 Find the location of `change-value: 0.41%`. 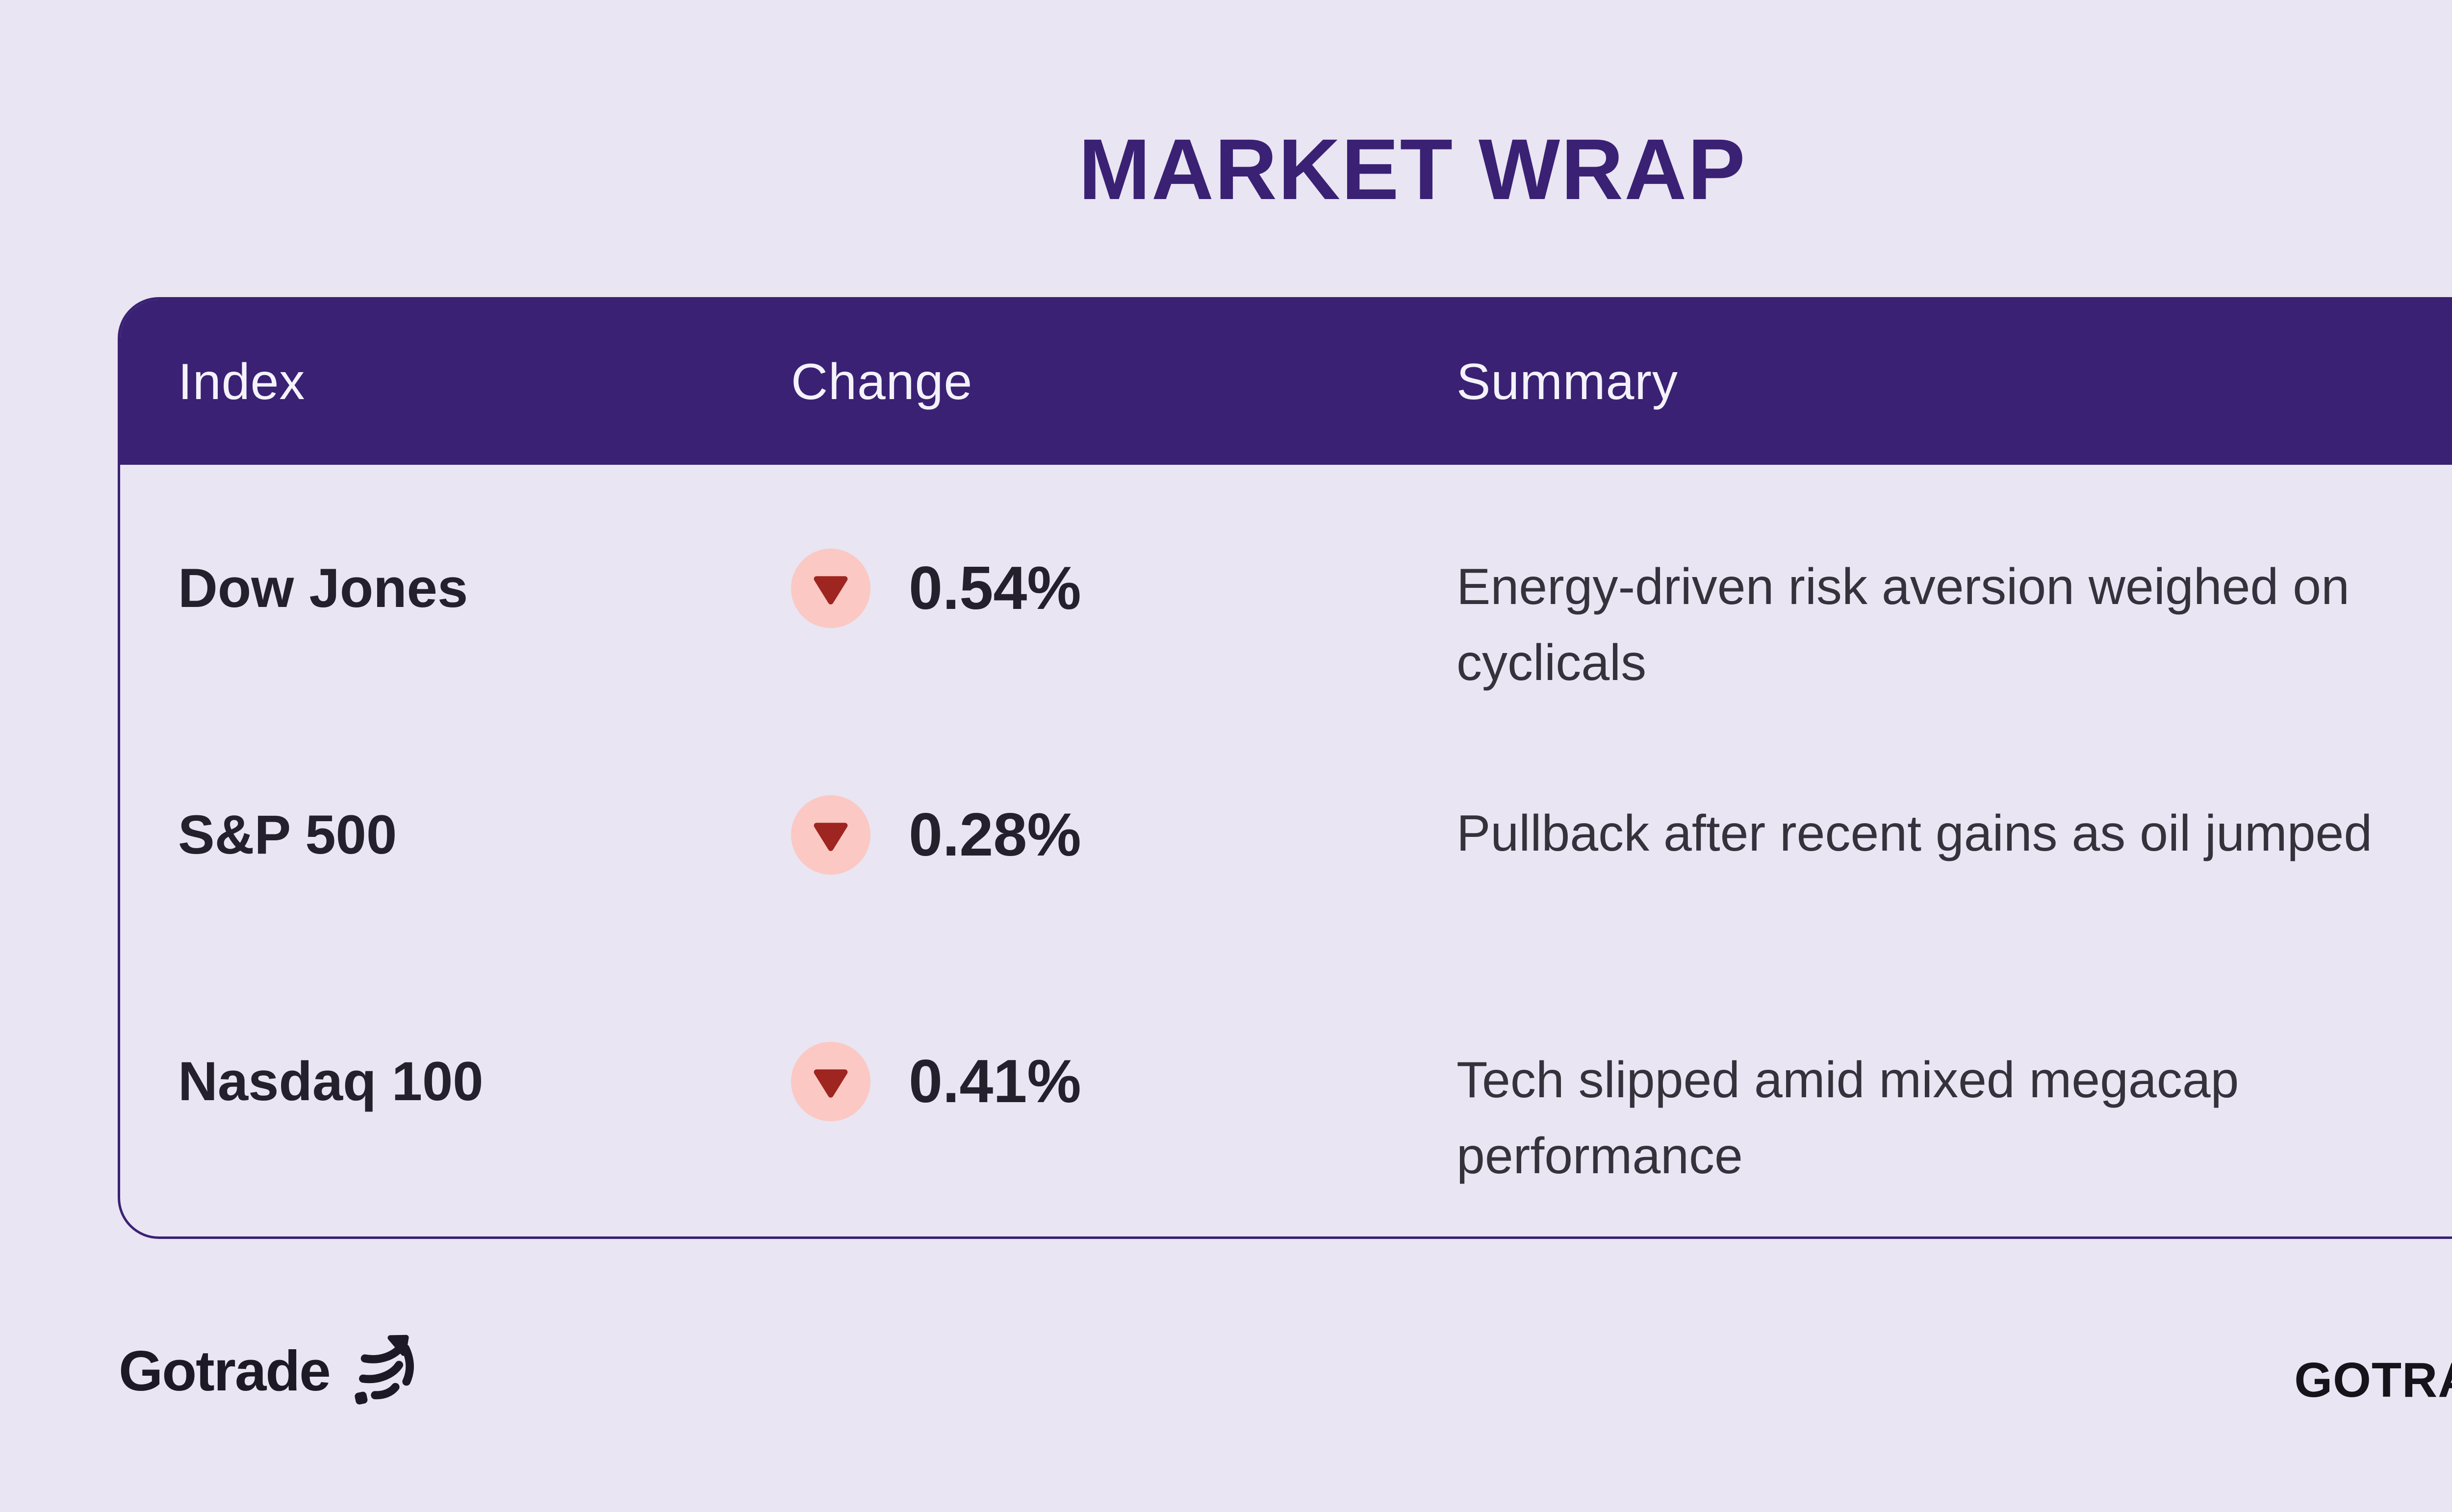

change-value: 0.41% is located at coordinates (995, 1081).